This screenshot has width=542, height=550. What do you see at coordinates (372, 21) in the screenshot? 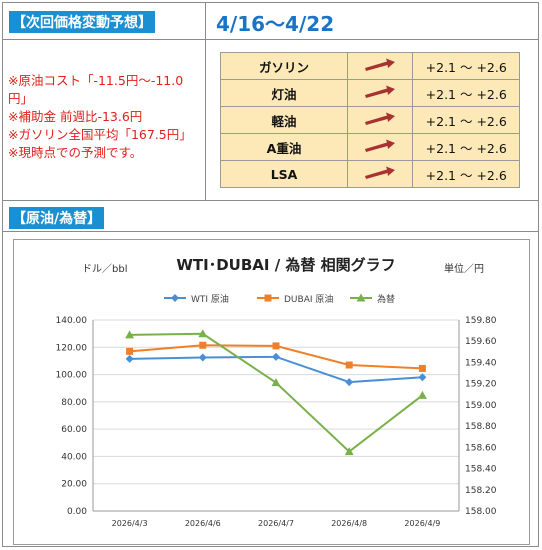
I see `period-cell: 4/16～4/22` at bounding box center [372, 21].